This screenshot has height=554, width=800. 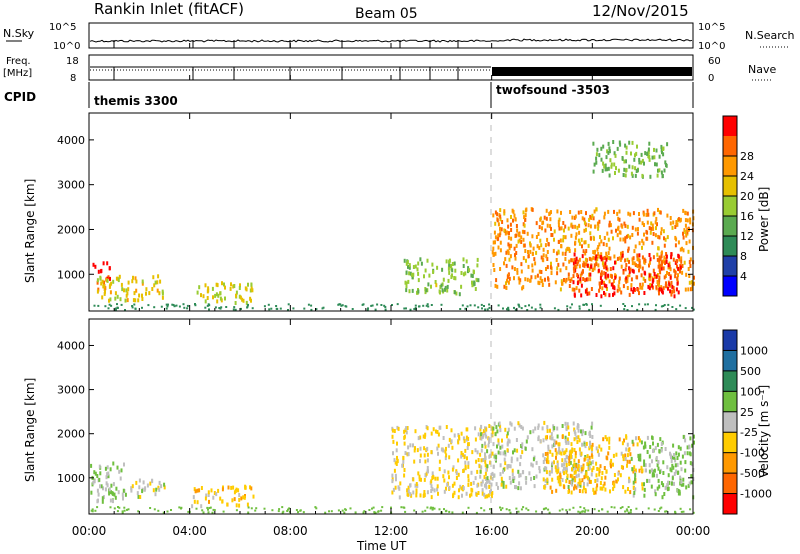 What do you see at coordinates (762, 69) in the screenshot?
I see `nave-label: Nave` at bounding box center [762, 69].